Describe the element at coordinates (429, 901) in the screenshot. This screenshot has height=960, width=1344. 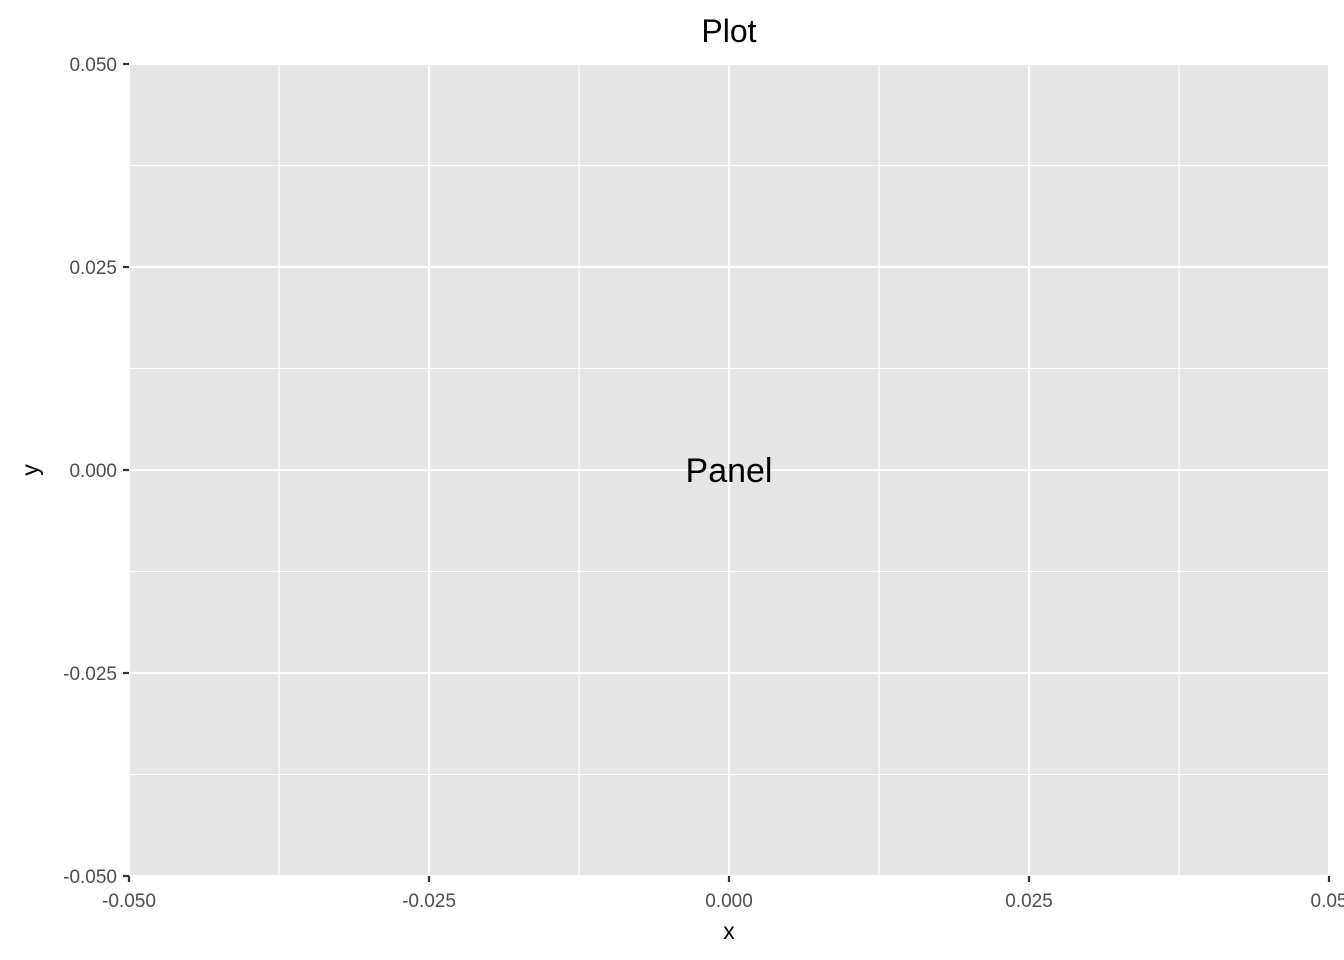
I see `x-tick-label: -0.025` at that location.